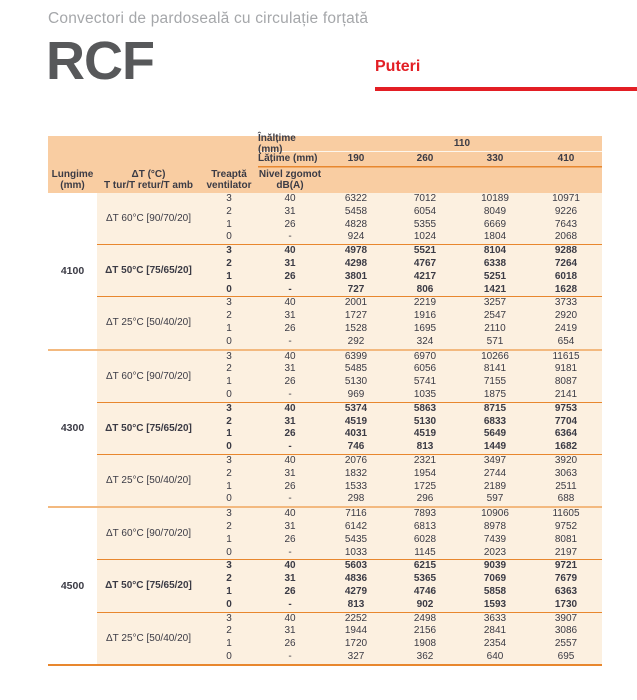 The width and height of the screenshot is (637, 700). I want to click on power-330-cell: 1593, so click(495, 604).